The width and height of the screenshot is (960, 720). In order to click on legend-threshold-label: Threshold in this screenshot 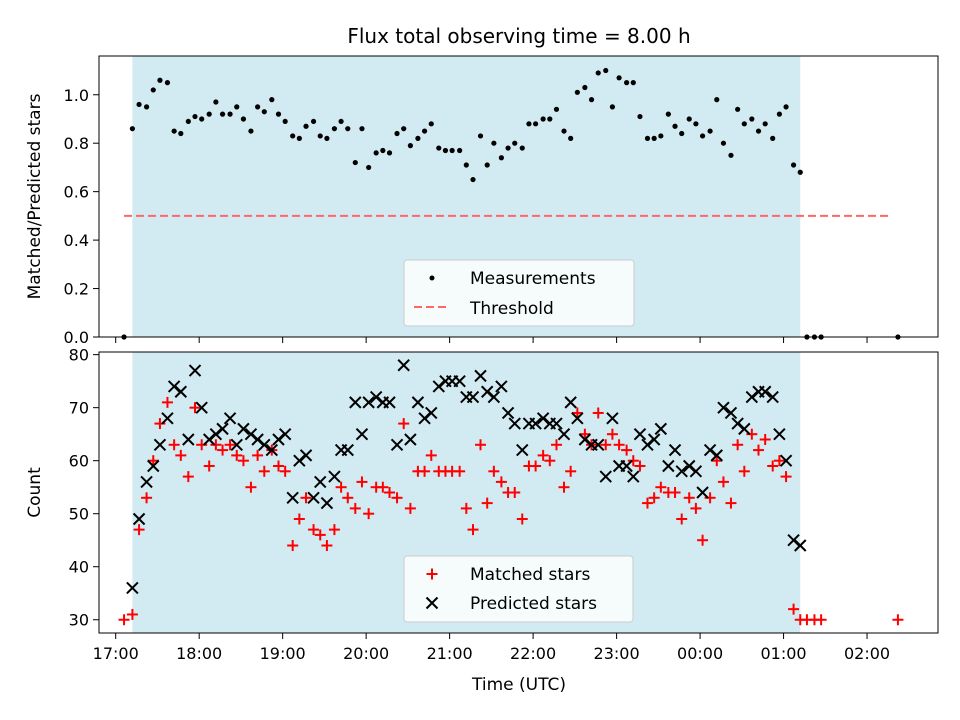, I will do `click(511, 309)`.